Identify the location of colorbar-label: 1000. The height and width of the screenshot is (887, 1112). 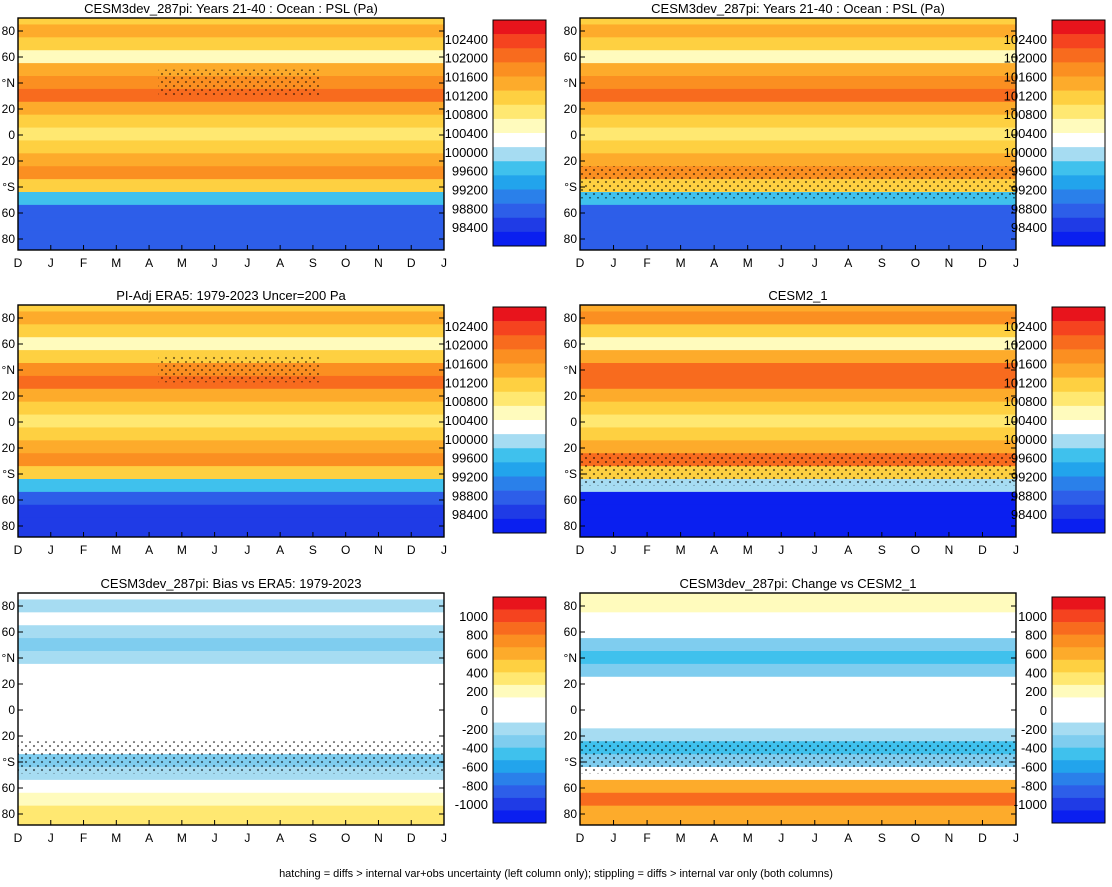
(1032, 616).